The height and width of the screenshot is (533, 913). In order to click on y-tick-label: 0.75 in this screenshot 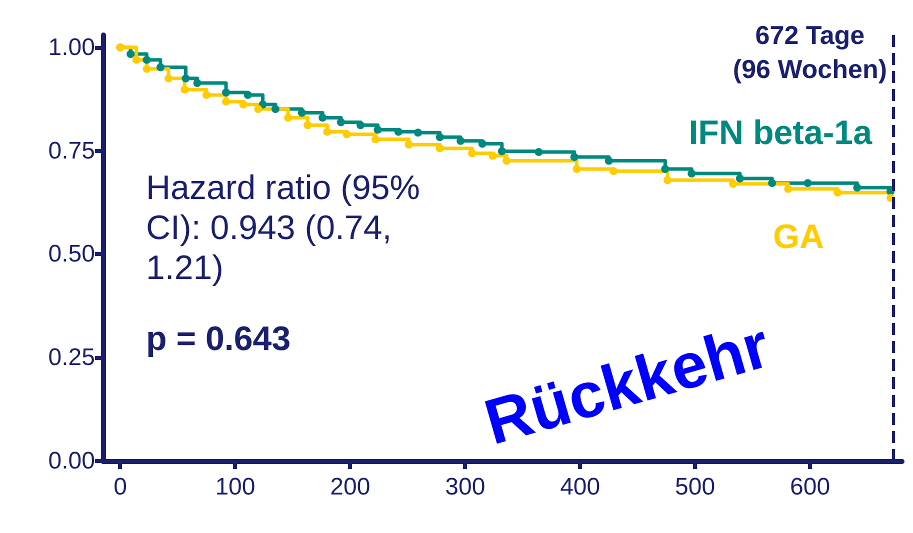, I will do `click(71, 150)`.